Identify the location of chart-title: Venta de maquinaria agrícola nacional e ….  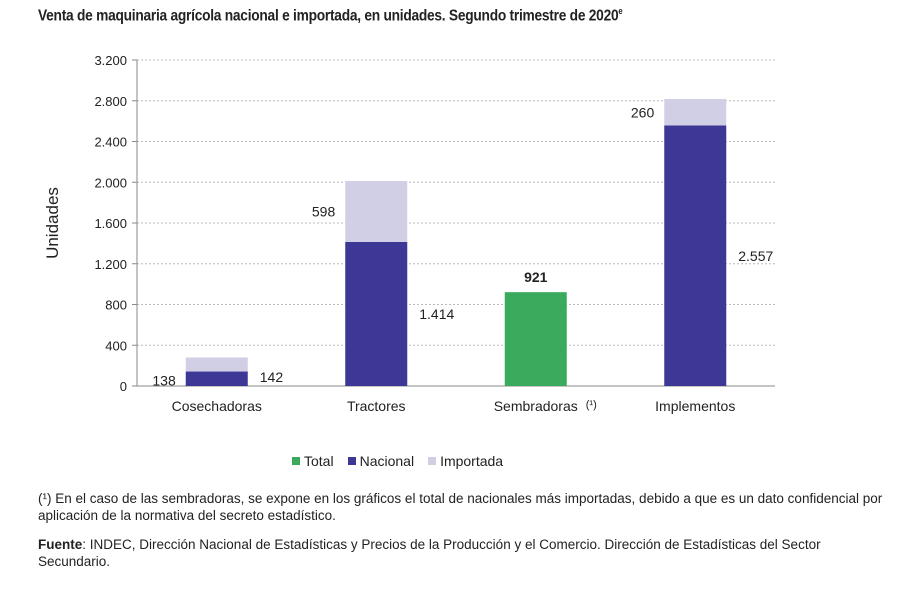
(330, 15).